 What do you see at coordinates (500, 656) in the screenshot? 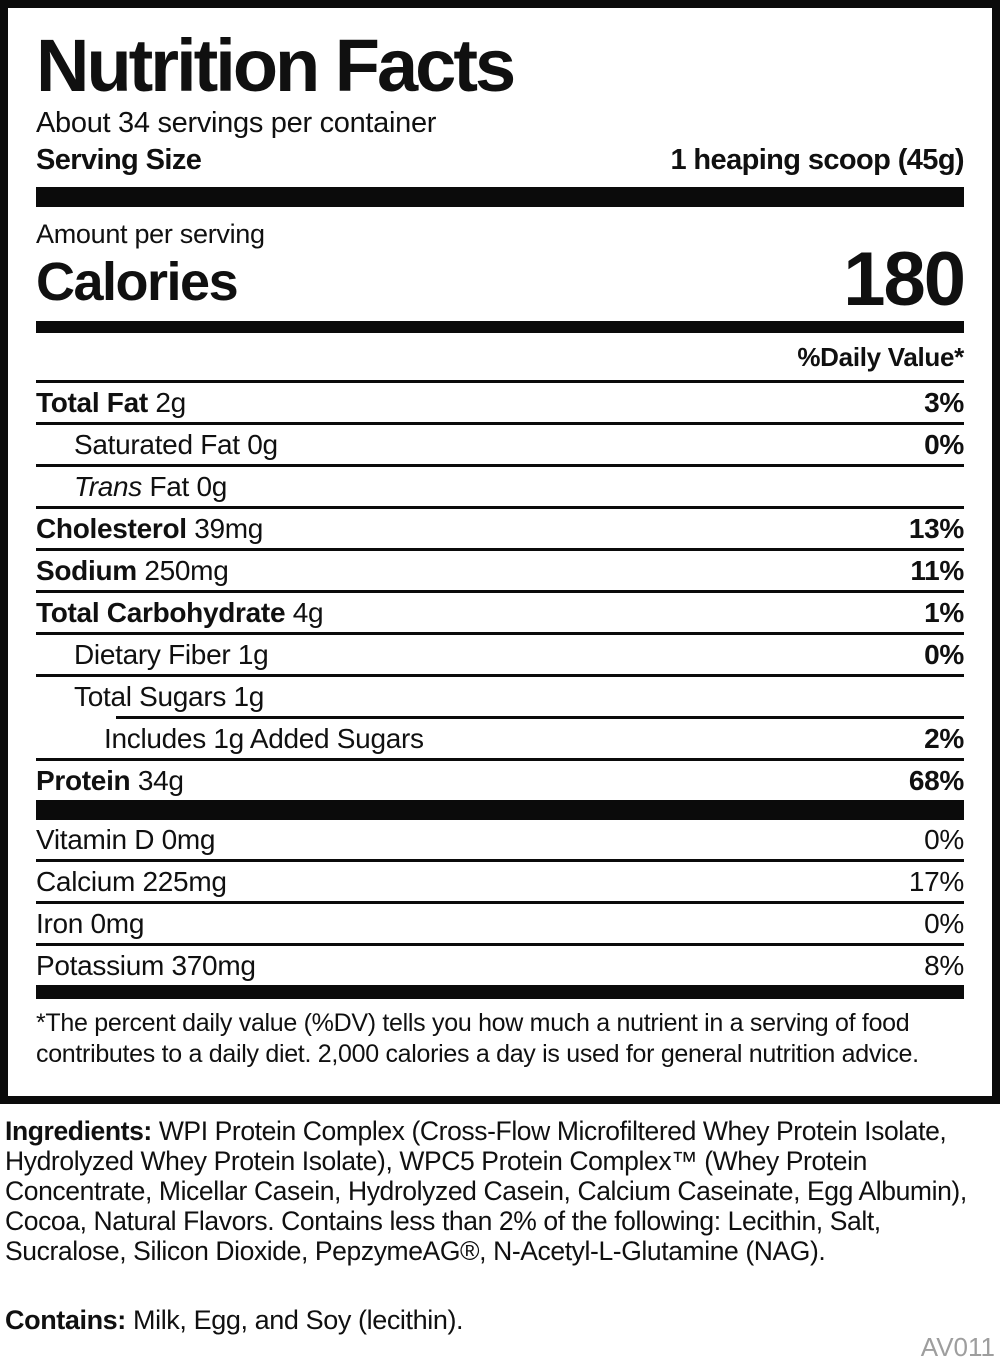
I see `row-dietary-fiber: Dietary Fiber 1g 0%` at bounding box center [500, 656].